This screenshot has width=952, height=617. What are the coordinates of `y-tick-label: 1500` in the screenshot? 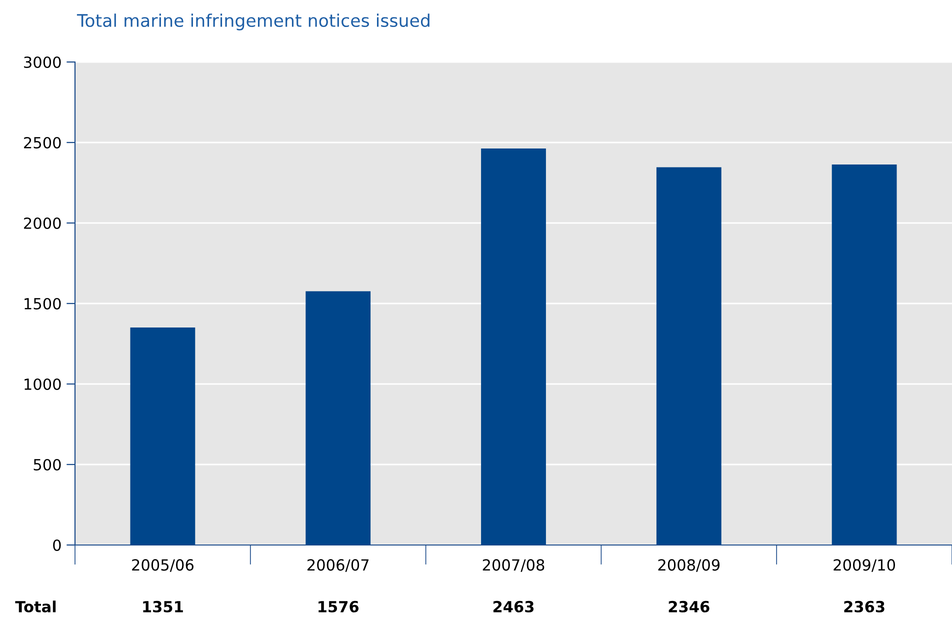 It's located at (42, 304).